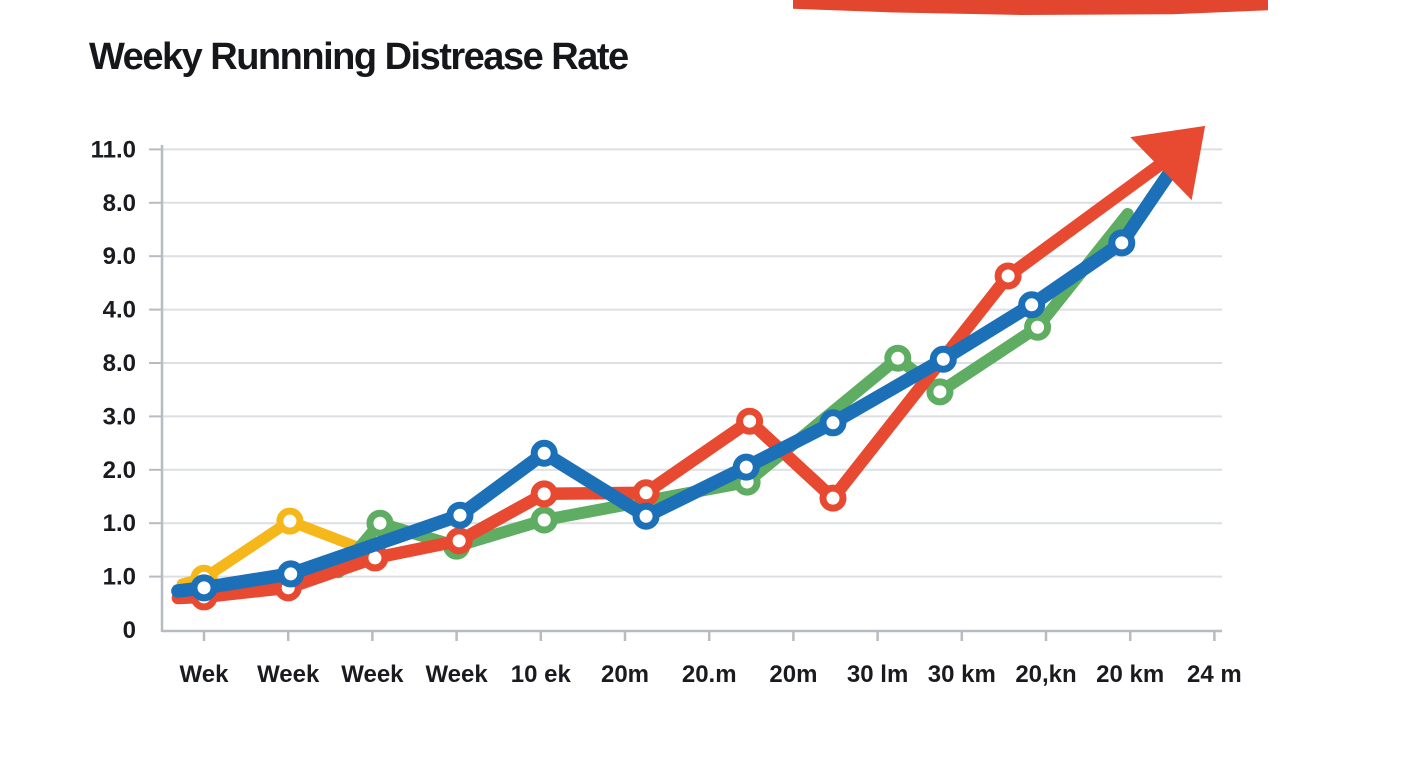  Describe the element at coordinates (1045, 674) in the screenshot. I see `x-tick-label: 20,kn` at that location.